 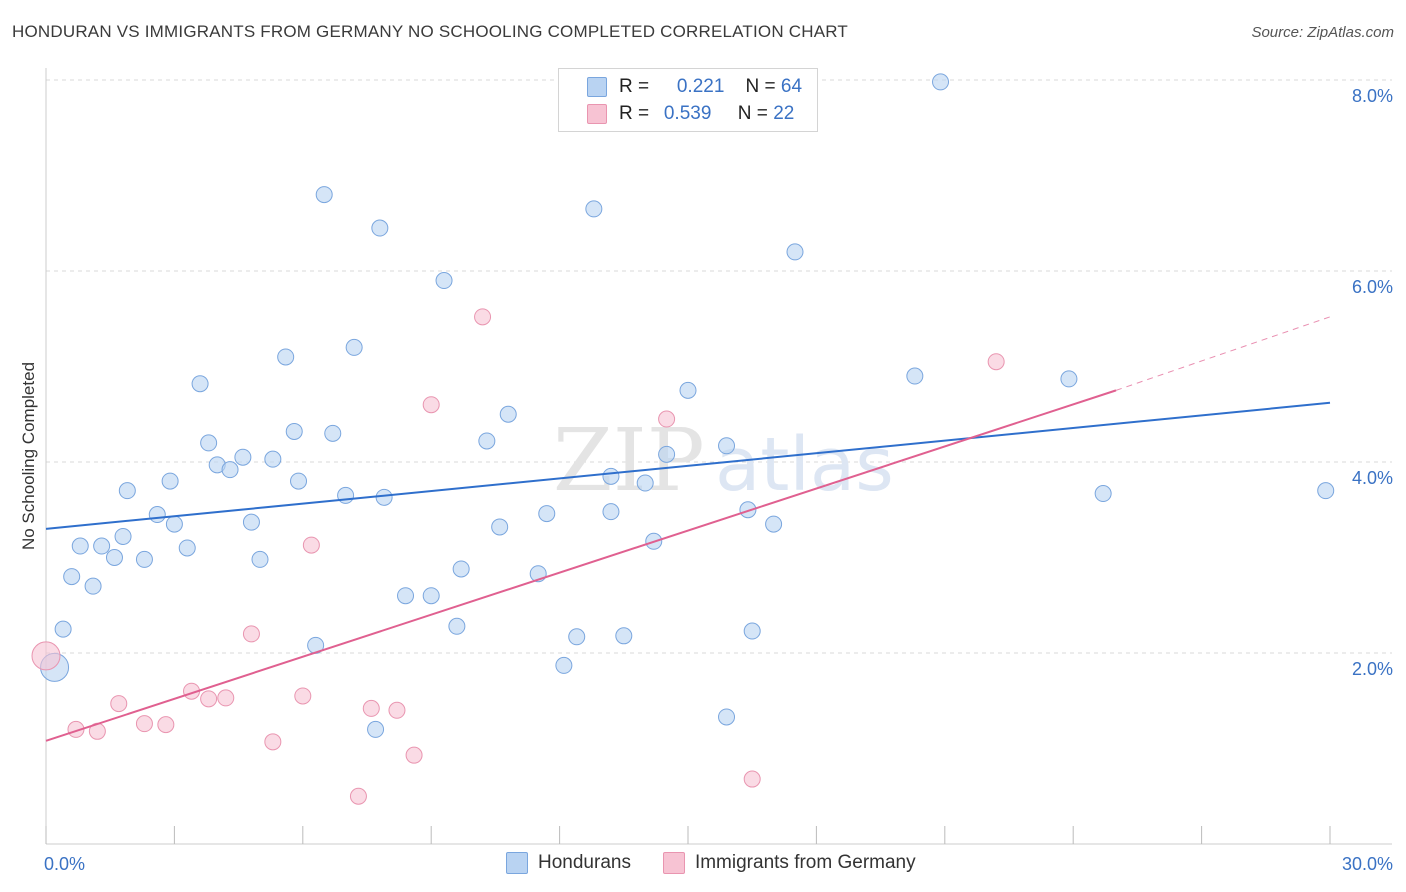 What do you see at coordinates (629, 461) in the screenshot?
I see `watermark-zip: ZIP` at bounding box center [629, 461].